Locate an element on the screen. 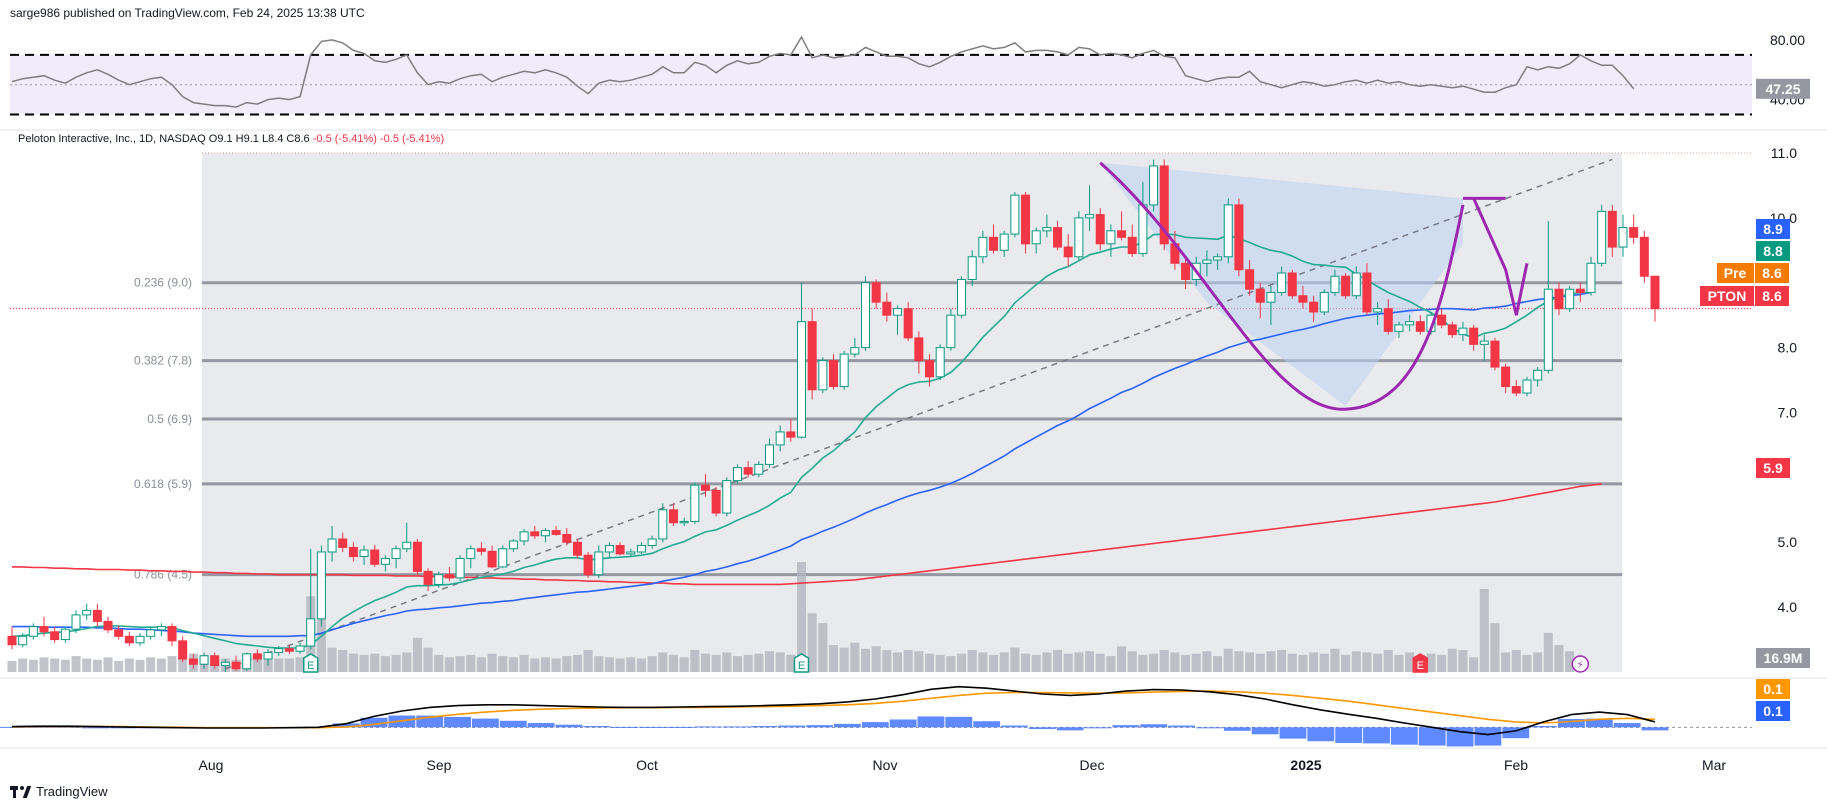 The width and height of the screenshot is (1827, 805). earnings-marker-label: E is located at coordinates (1420, 666).